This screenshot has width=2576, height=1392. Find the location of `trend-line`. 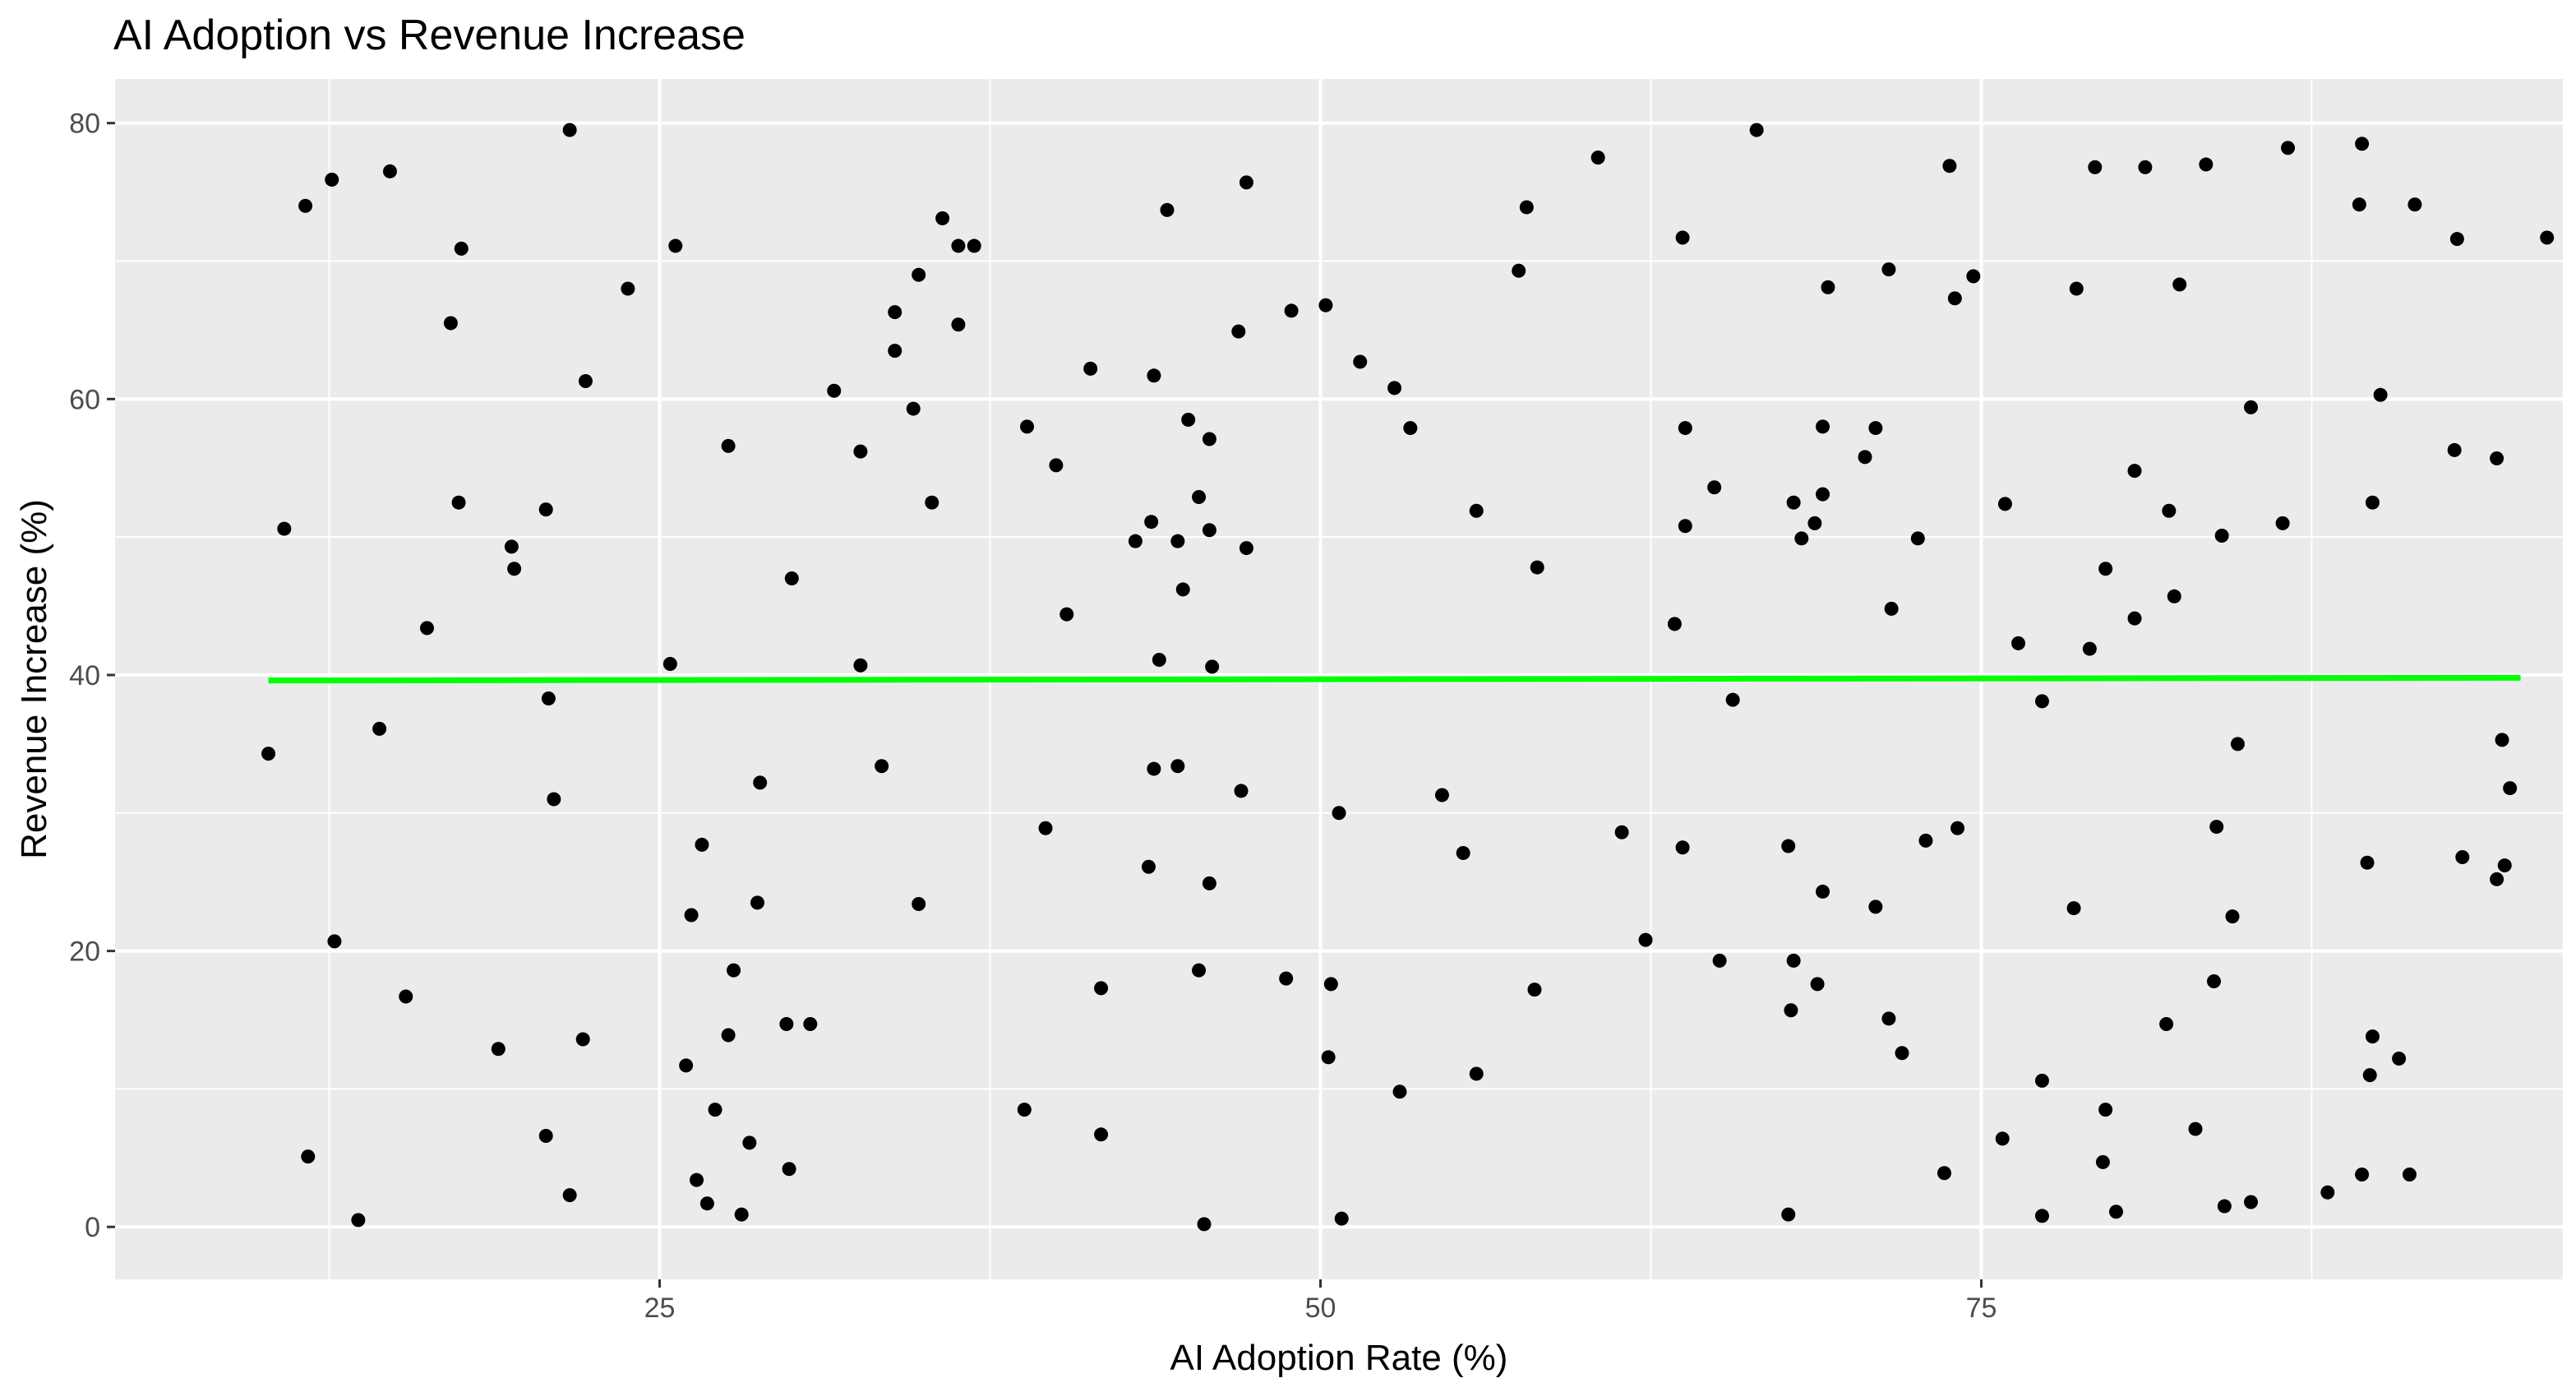

trend-line is located at coordinates (1394, 679).